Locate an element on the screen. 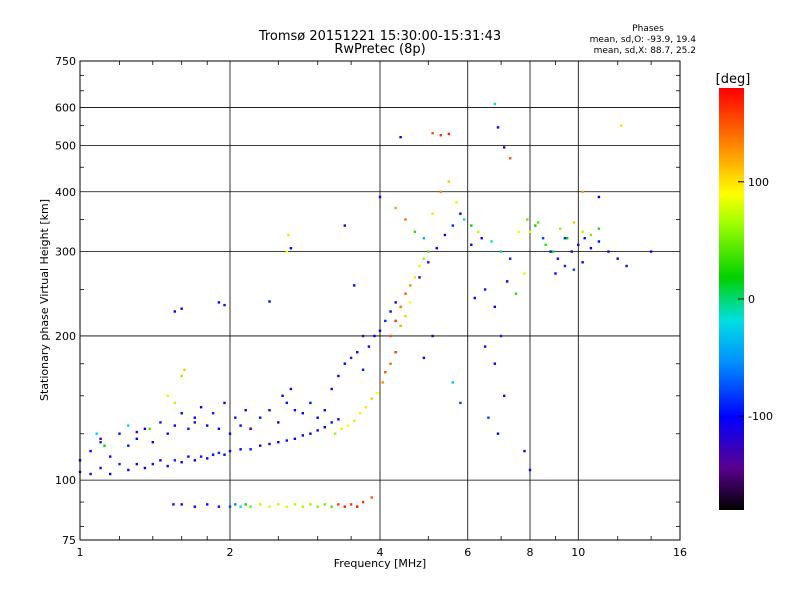  x-tick-label: 6 is located at coordinates (467, 552).